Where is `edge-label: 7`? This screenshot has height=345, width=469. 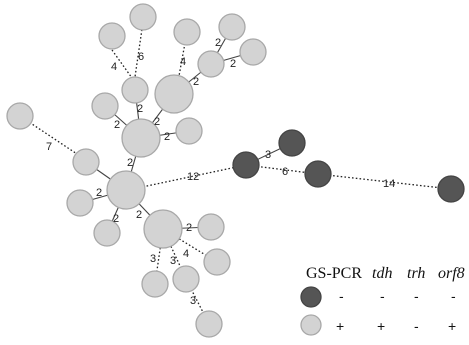 edge-label: 7 is located at coordinates (49, 147).